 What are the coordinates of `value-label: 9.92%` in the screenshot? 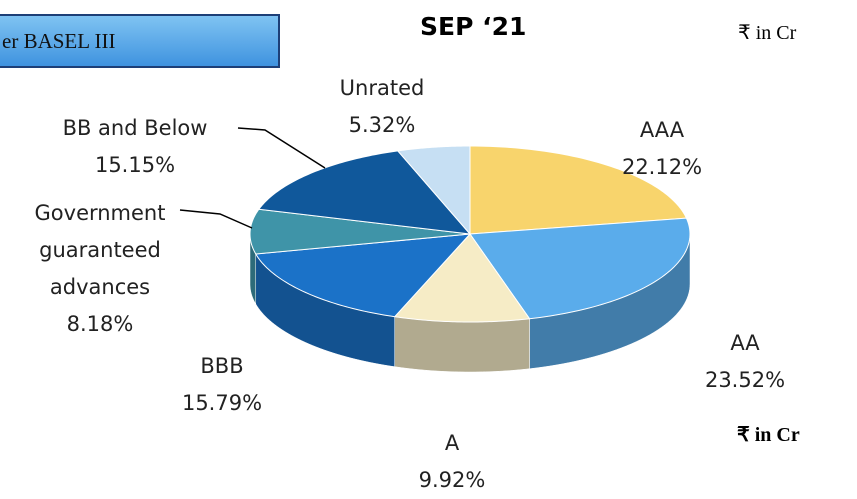 It's located at (452, 480).